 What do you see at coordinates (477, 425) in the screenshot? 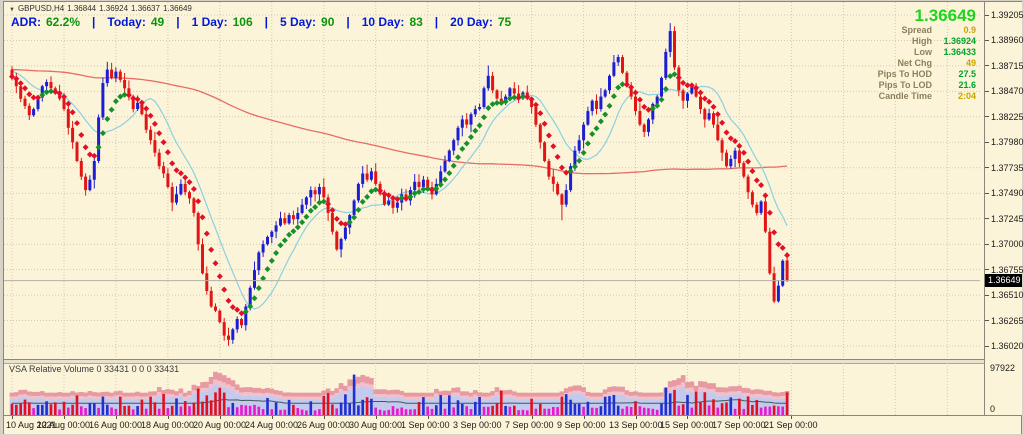
I see `time-axis-label: 3 Sep 00:00` at bounding box center [477, 425].